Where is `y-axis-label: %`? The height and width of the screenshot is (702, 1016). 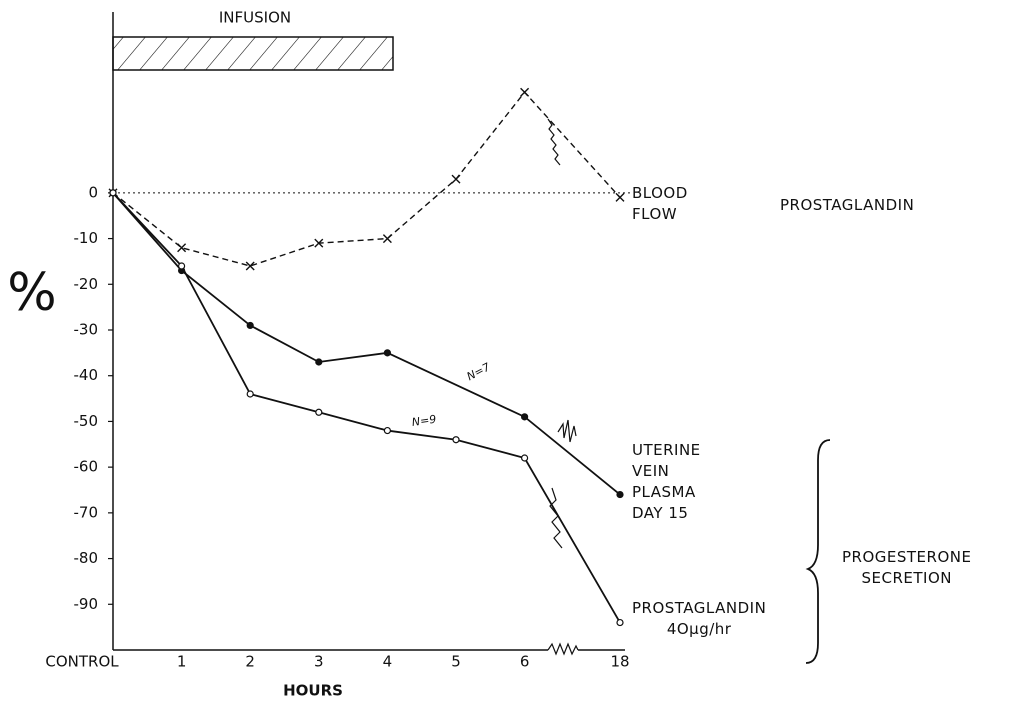 y-axis-label: % is located at coordinates (31, 293).